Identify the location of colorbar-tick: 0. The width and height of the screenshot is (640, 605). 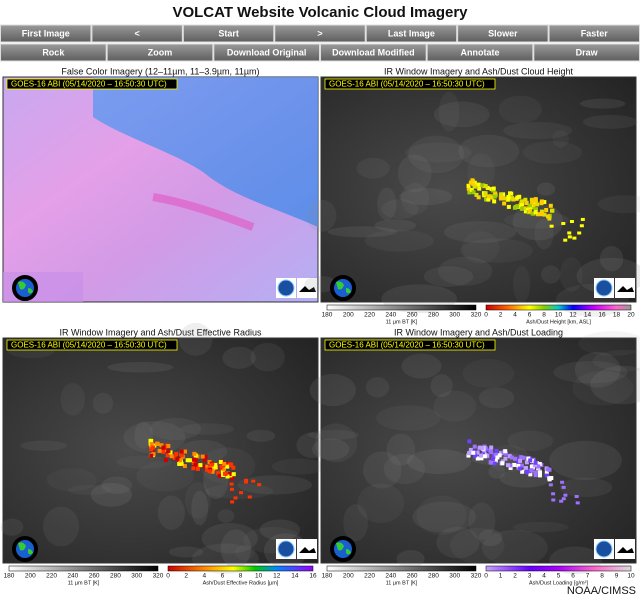
(486, 576).